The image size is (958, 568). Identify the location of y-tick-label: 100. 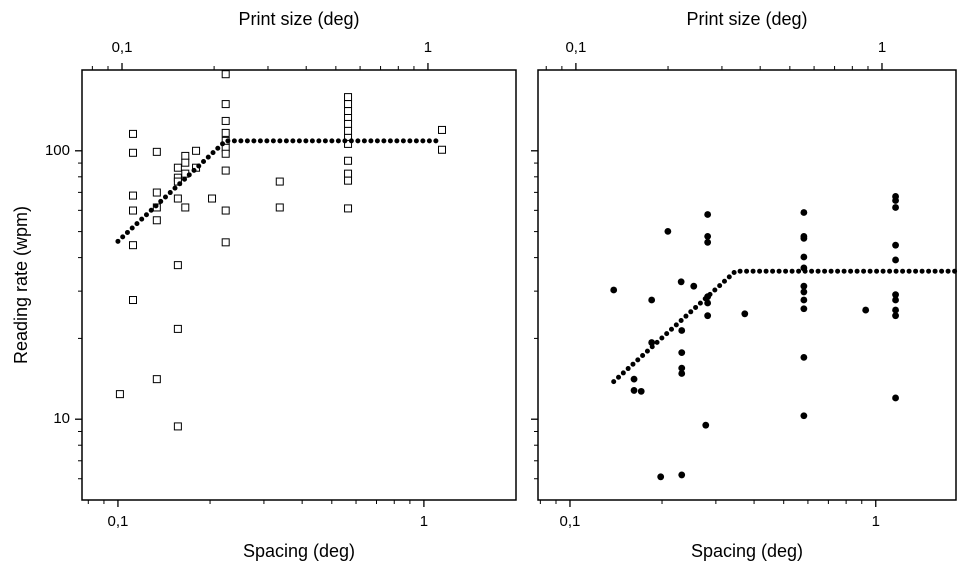
(57, 150).